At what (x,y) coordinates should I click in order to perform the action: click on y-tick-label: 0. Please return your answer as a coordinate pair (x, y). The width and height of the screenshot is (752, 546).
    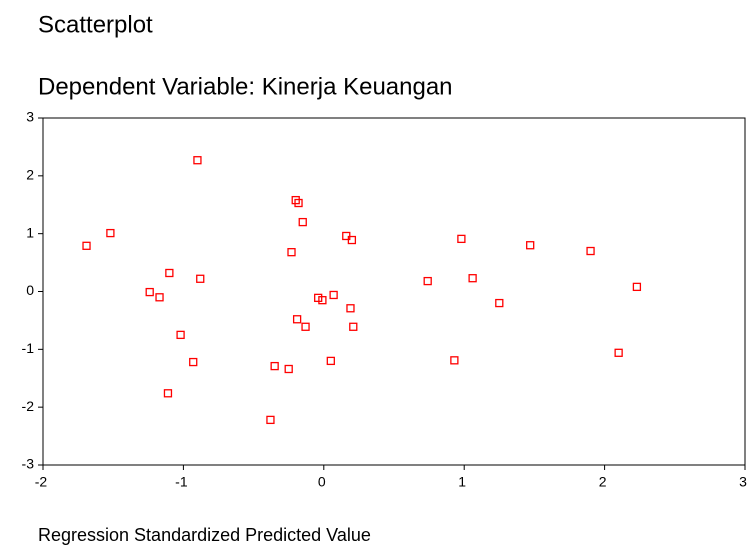
    Looking at the image, I should click on (30, 290).